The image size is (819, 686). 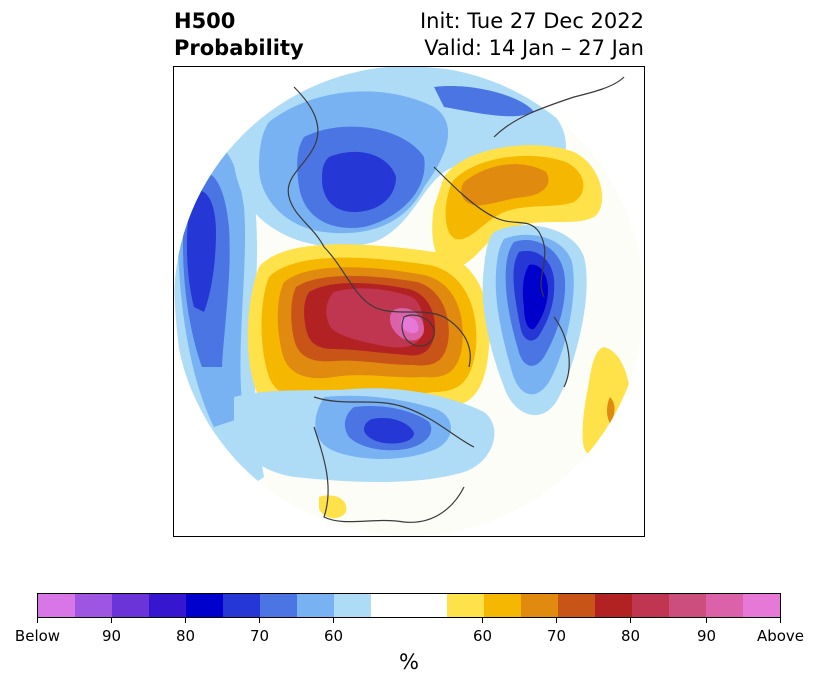 What do you see at coordinates (37, 636) in the screenshot?
I see `colorbar-tick-label: Below` at bounding box center [37, 636].